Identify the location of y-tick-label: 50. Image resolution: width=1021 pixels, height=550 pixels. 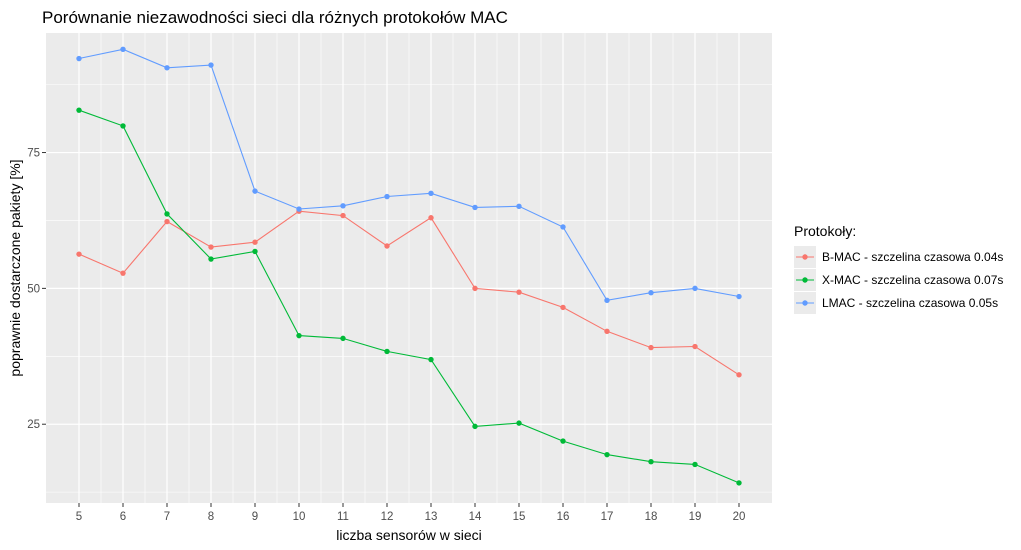
(33, 289).